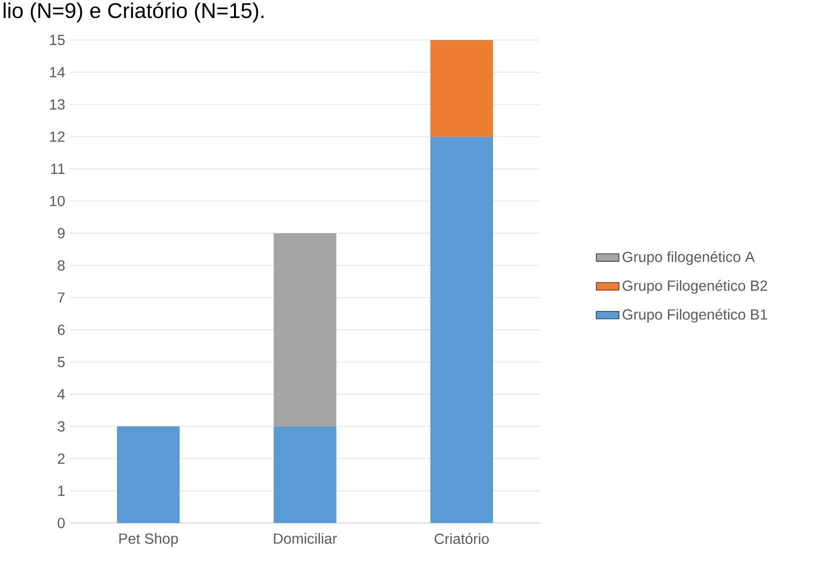 This screenshot has height=579, width=832. Describe the element at coordinates (61, 233) in the screenshot. I see `y-tick-label: 9` at that location.